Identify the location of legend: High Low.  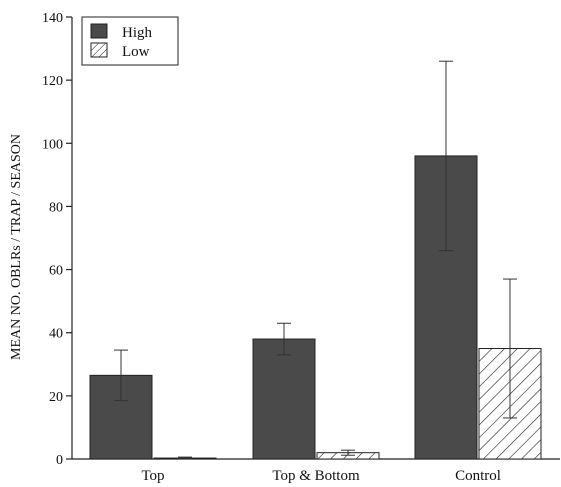
(130, 41).